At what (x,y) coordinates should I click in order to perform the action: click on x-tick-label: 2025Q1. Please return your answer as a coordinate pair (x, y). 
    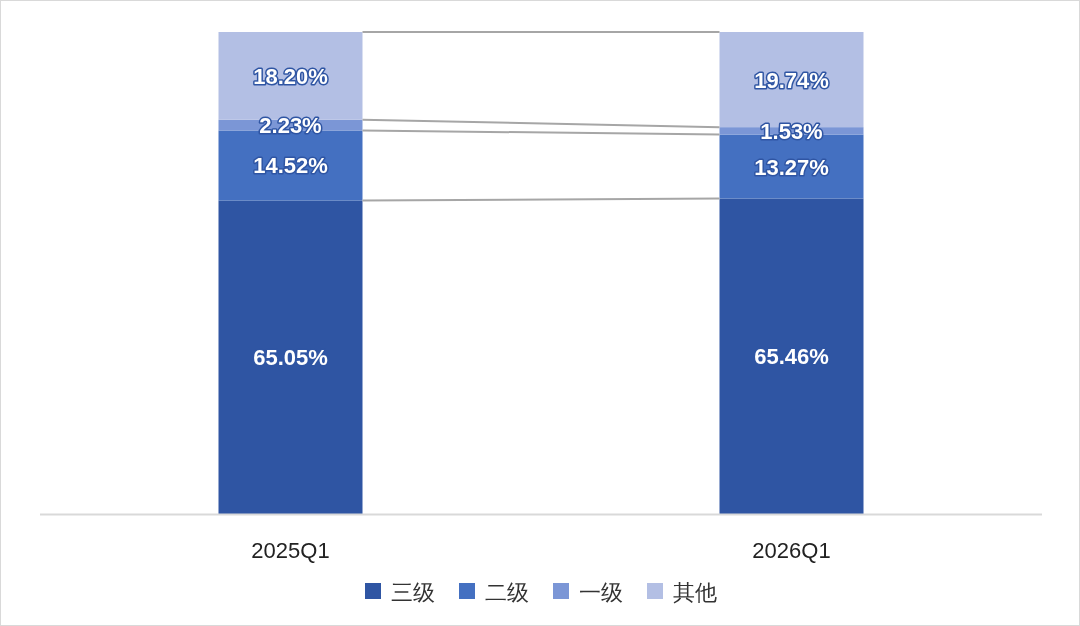
    Looking at the image, I should click on (290, 550).